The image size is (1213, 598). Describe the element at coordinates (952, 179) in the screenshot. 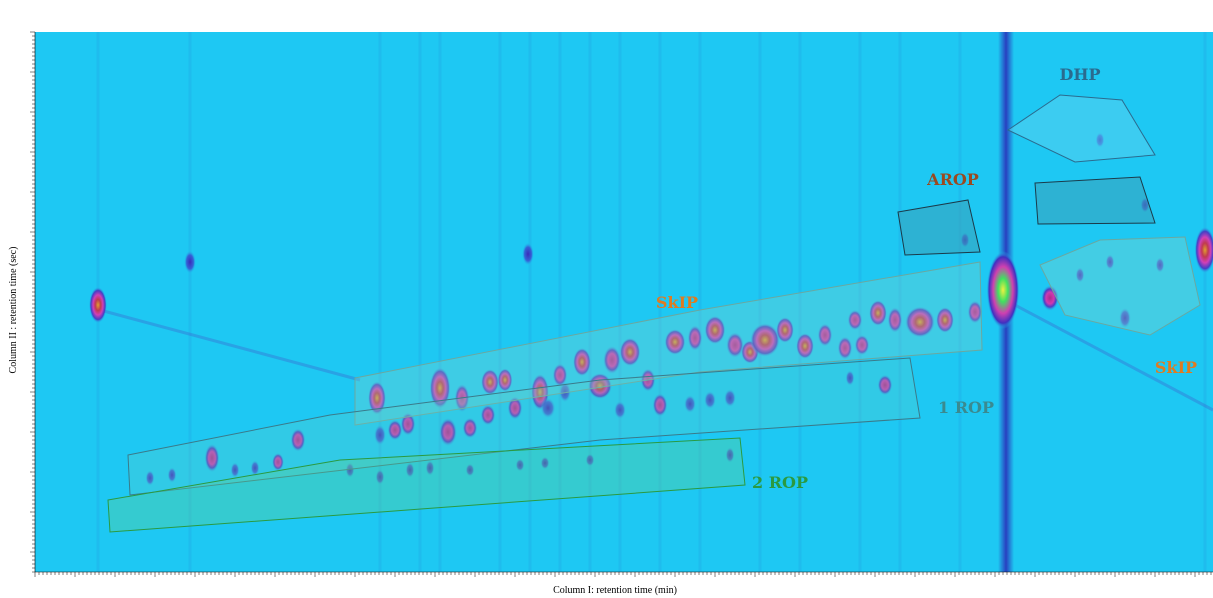

I see `region-label: AROP` at that location.